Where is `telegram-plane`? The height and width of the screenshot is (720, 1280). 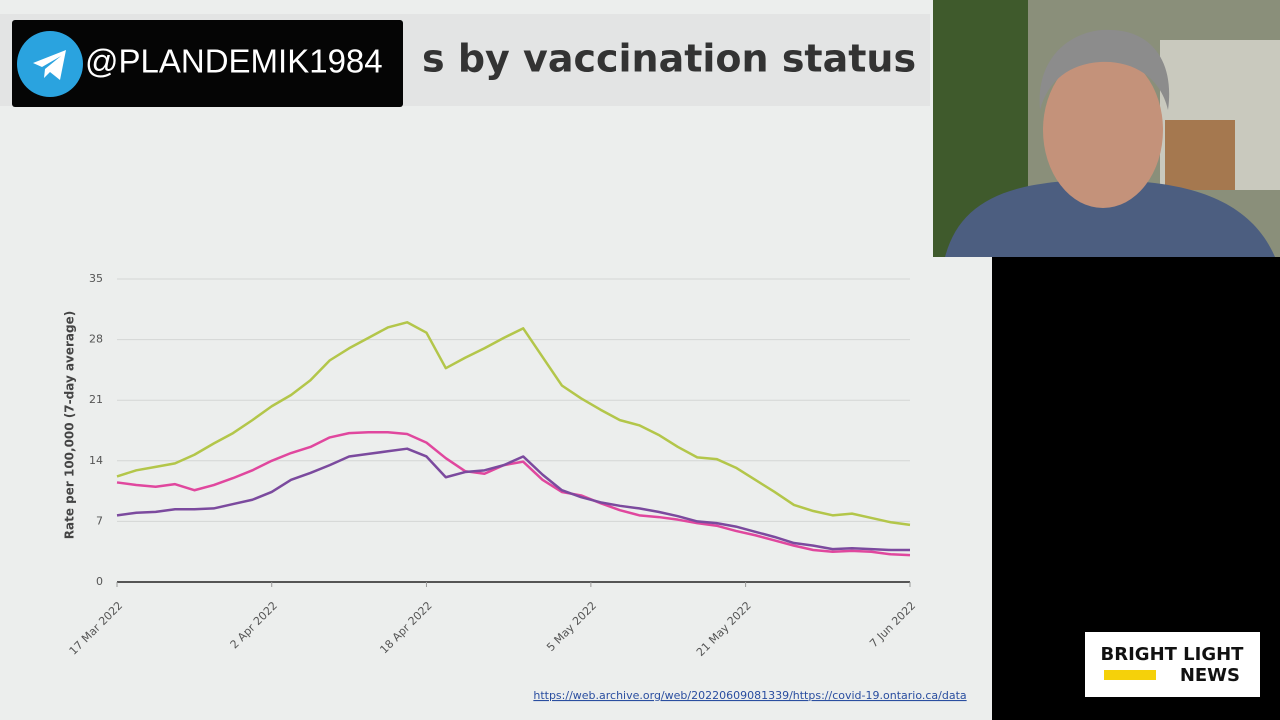
telegram-plane is located at coordinates (49, 65).